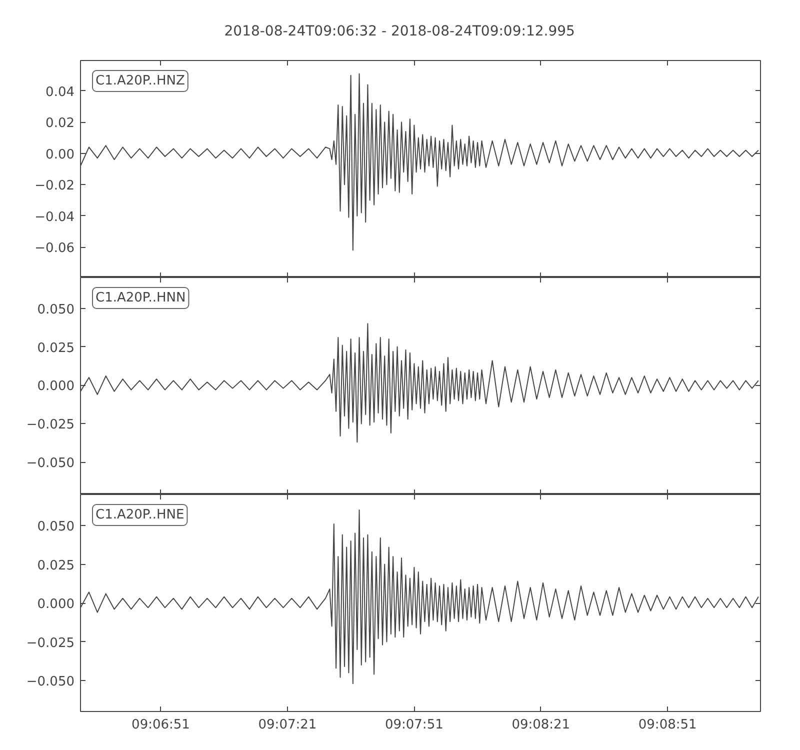  I want to click on y-tick-label: −0.06, so click(54, 248).